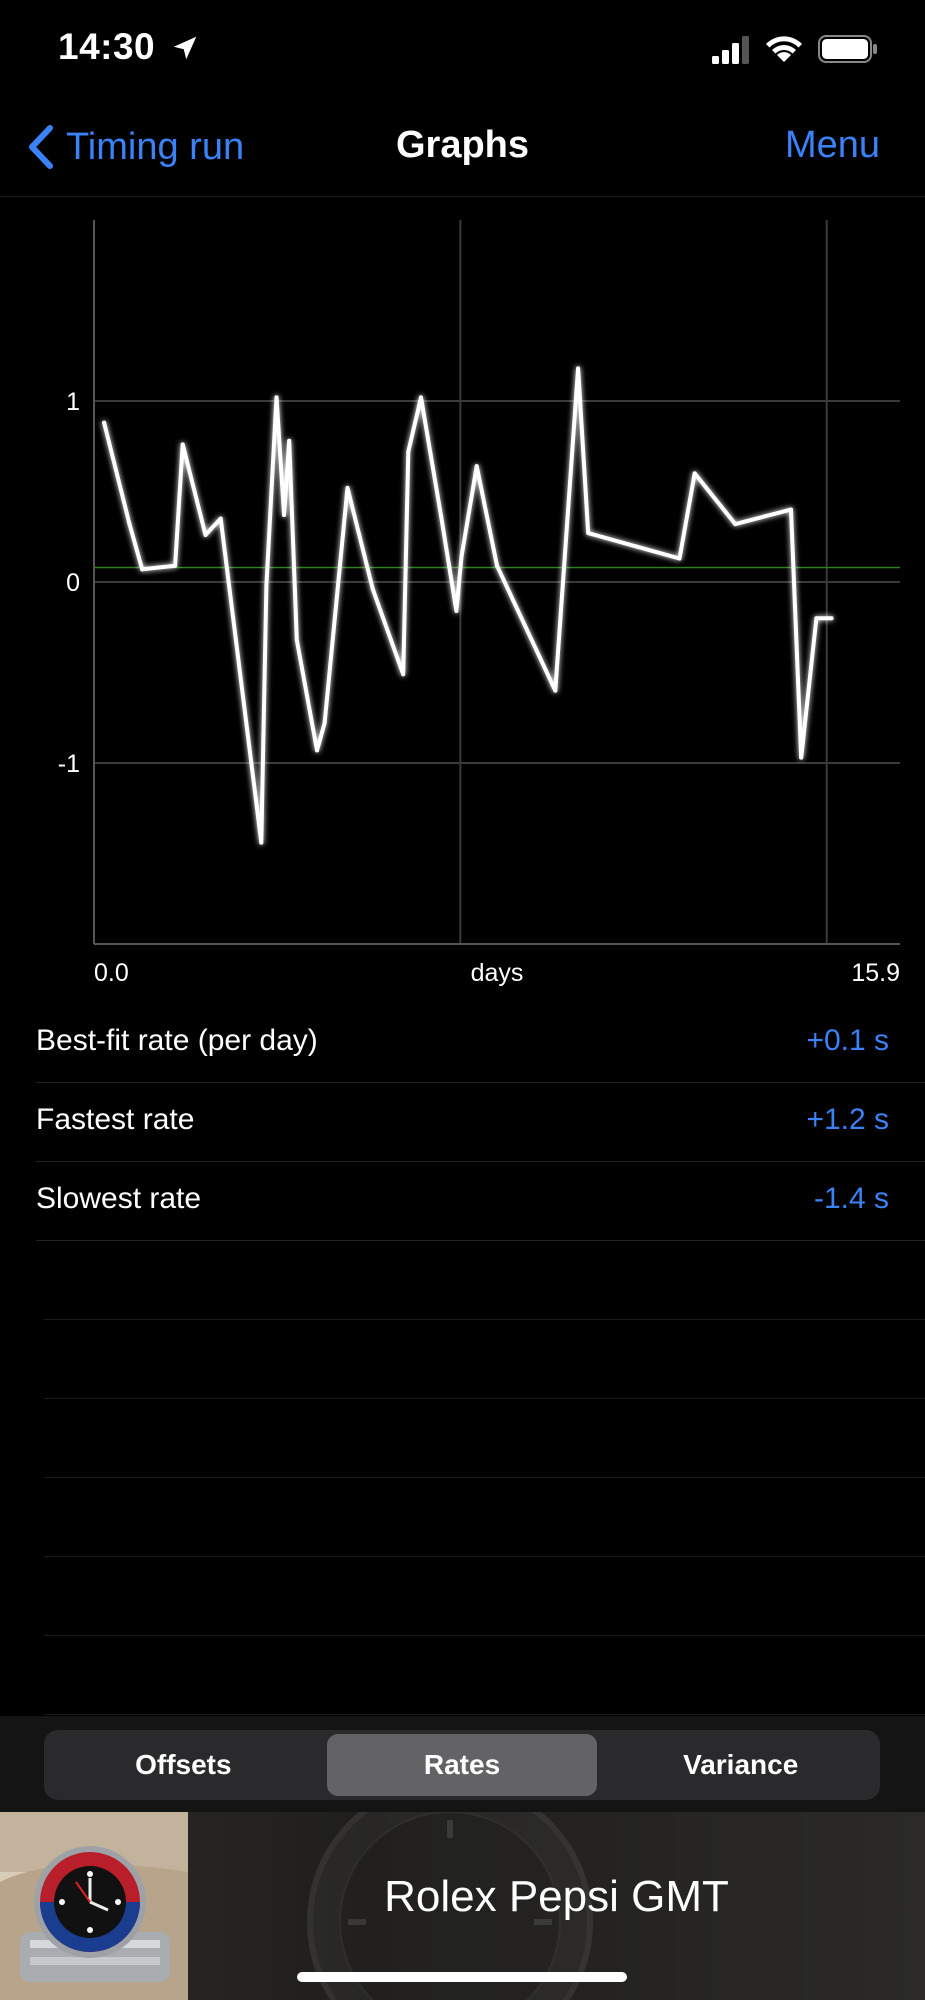  Describe the element at coordinates (111, 973) in the screenshot. I see `x-axis-start-label: 0.0` at that location.